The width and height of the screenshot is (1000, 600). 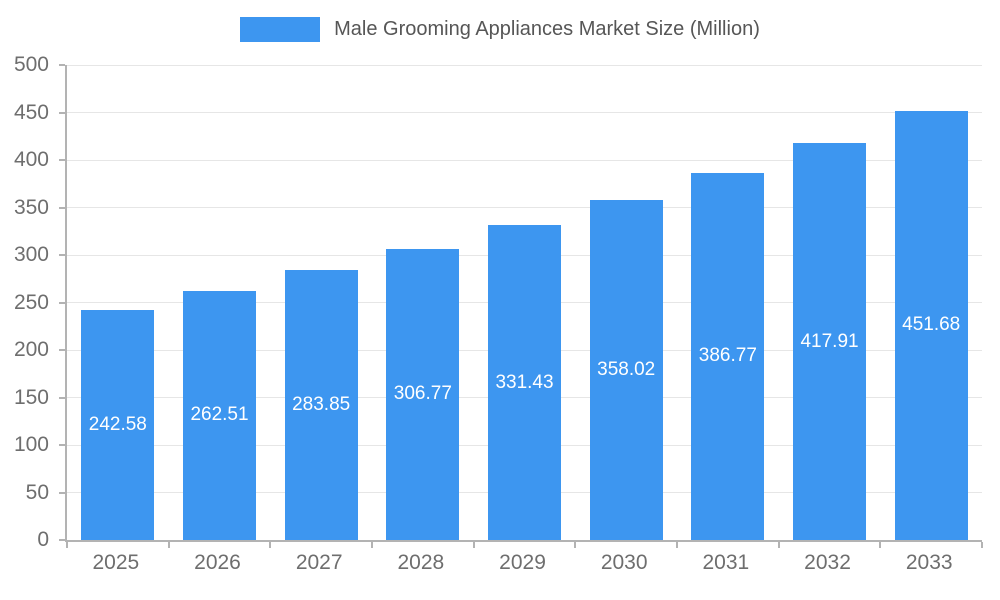 I want to click on bar-slot-2029: 331.43, so click(x=525, y=302).